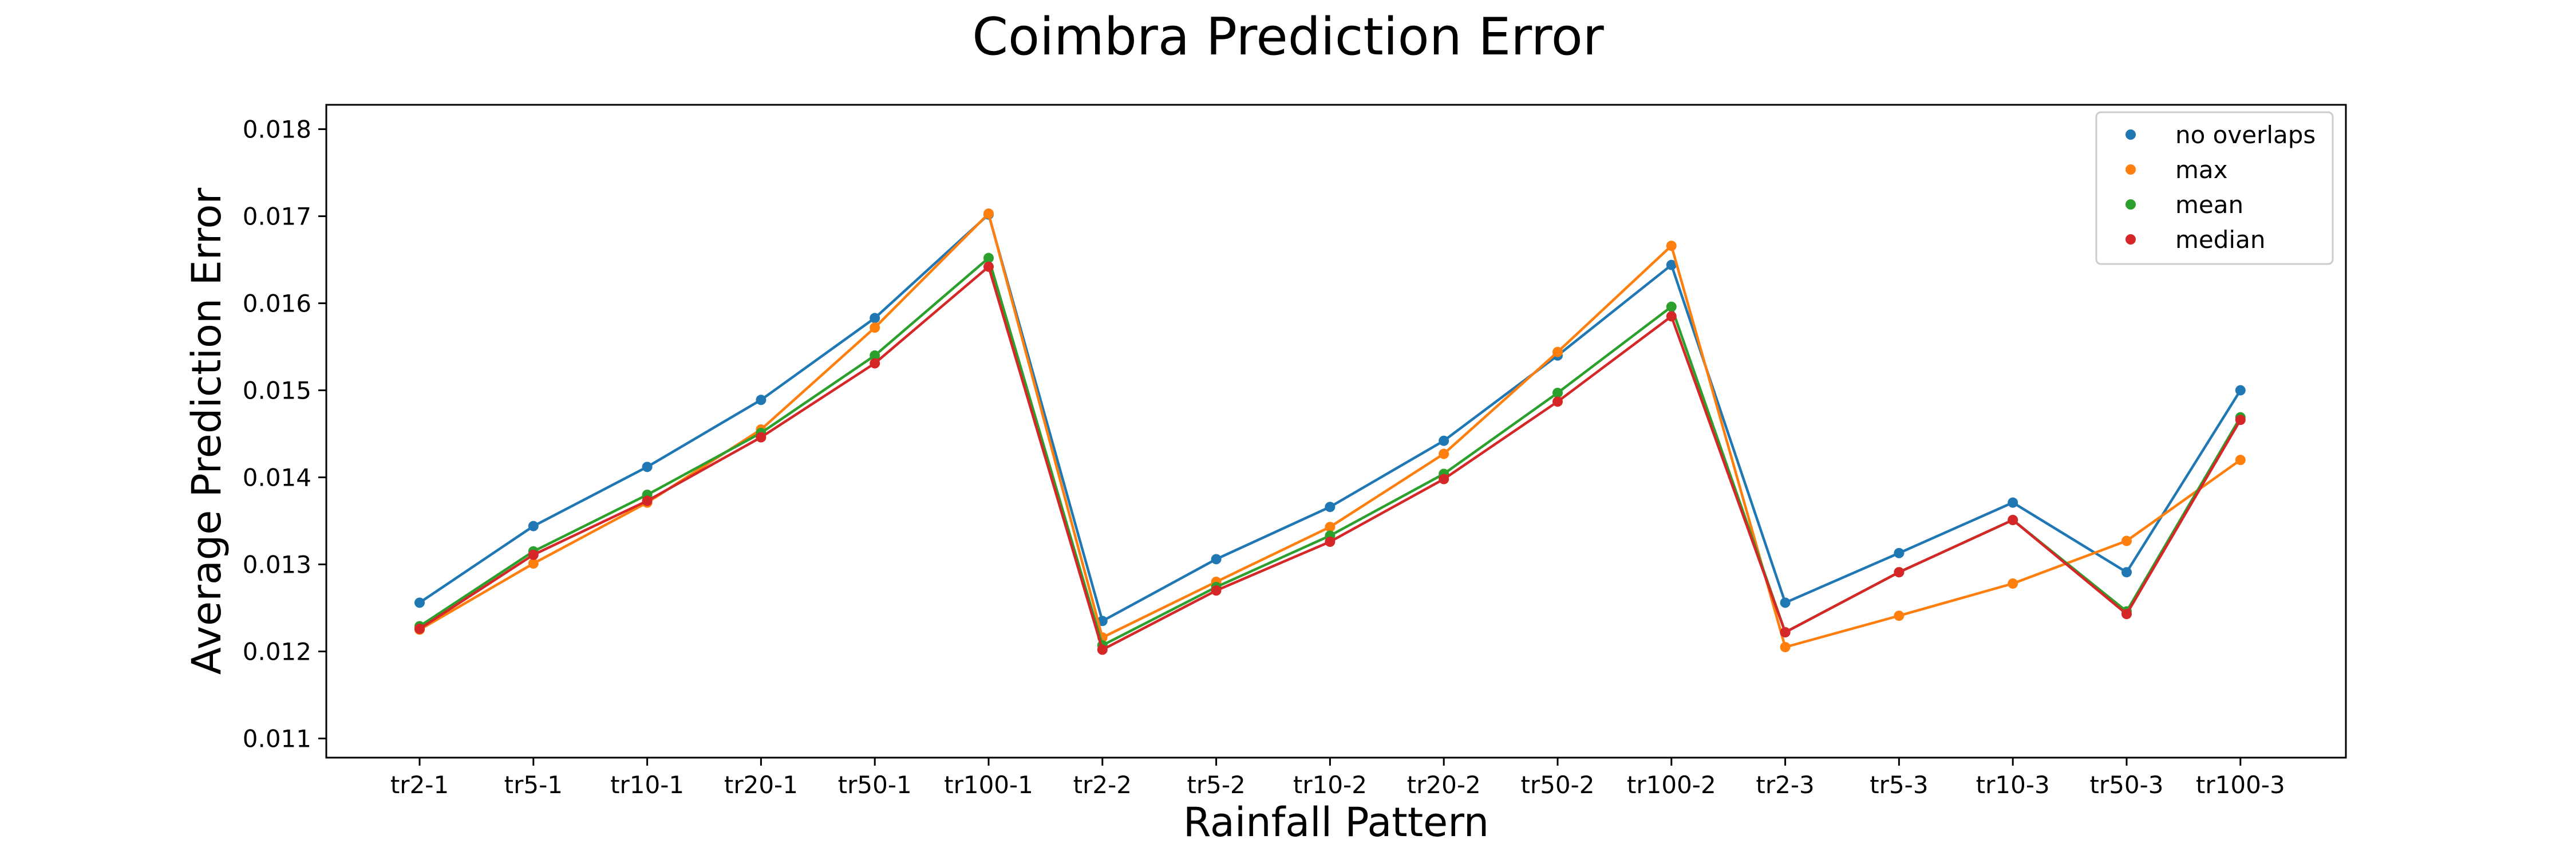 The width and height of the screenshot is (2576, 859). Describe the element at coordinates (533, 785) in the screenshot. I see `x-tick-label: tr5-1` at that location.